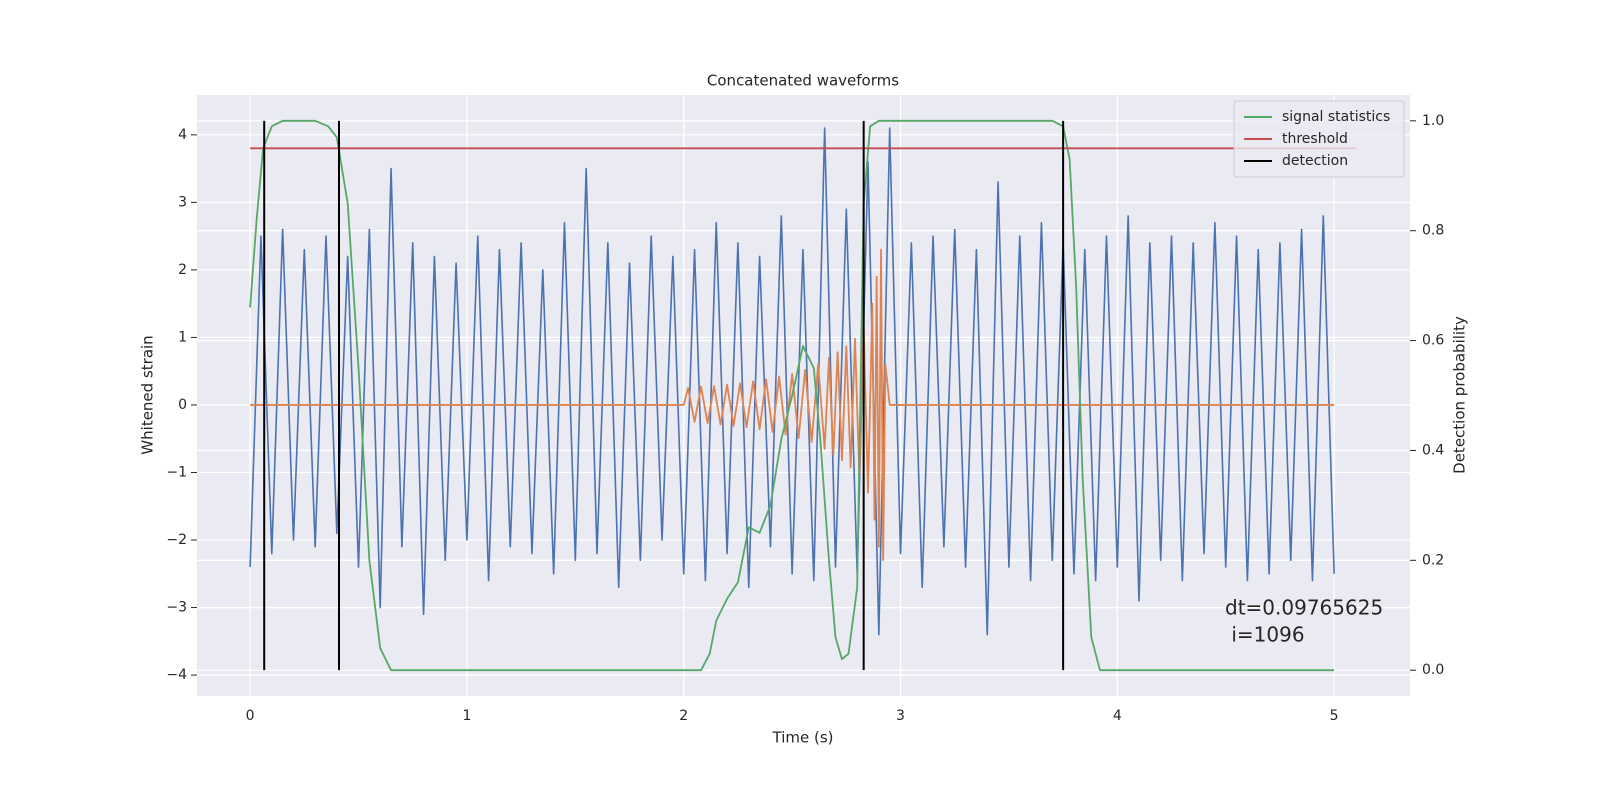 Image resolution: width=1600 pixels, height=800 pixels. Describe the element at coordinates (1433, 670) in the screenshot. I see `y2-tick-label: 0.0` at that location.